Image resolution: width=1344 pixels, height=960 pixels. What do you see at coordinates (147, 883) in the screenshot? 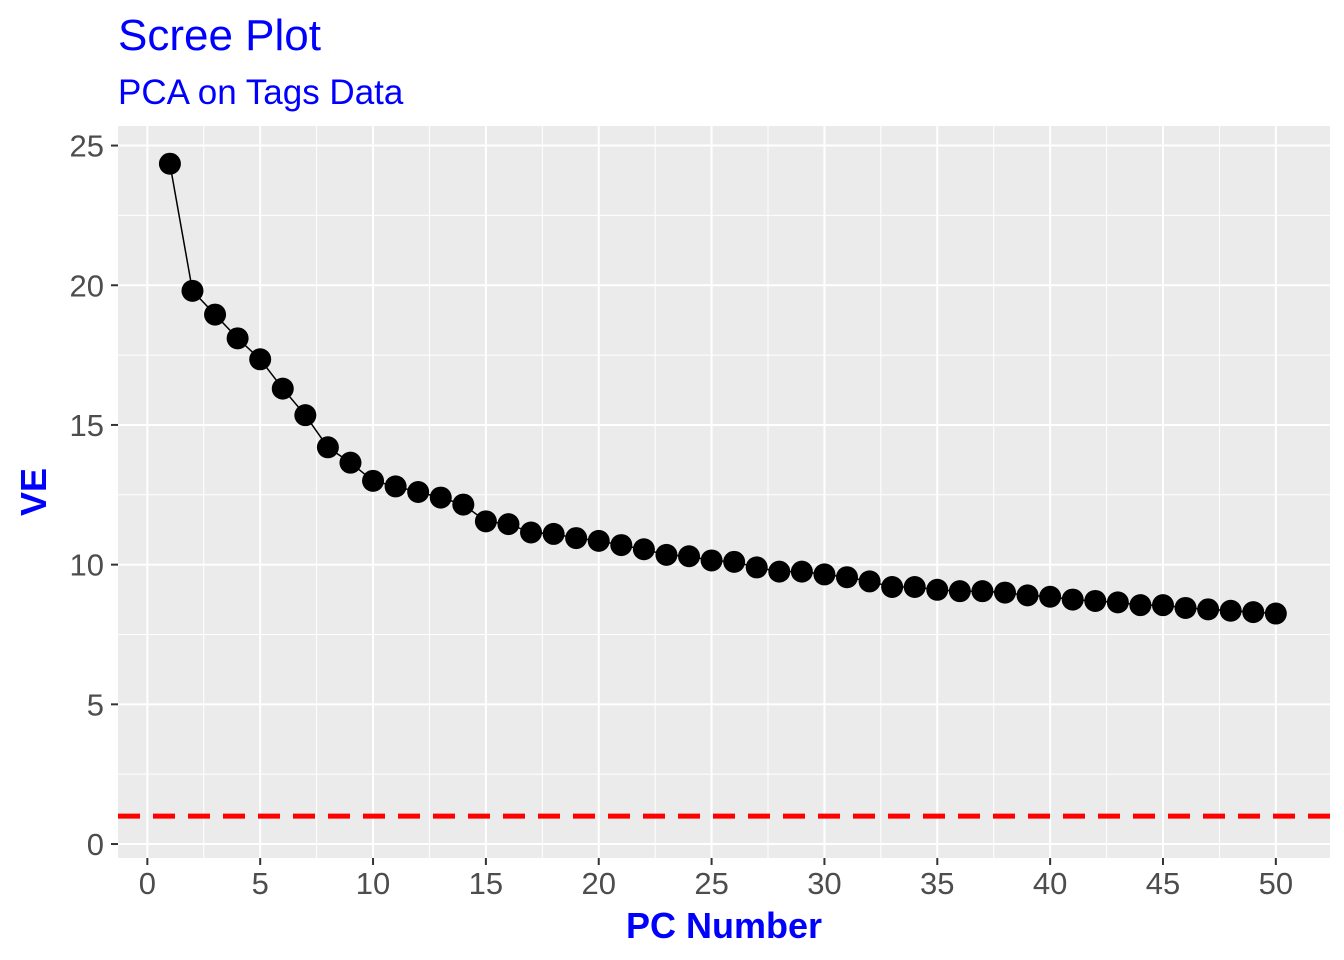
I see `x-tick-label: 0` at bounding box center [147, 883].